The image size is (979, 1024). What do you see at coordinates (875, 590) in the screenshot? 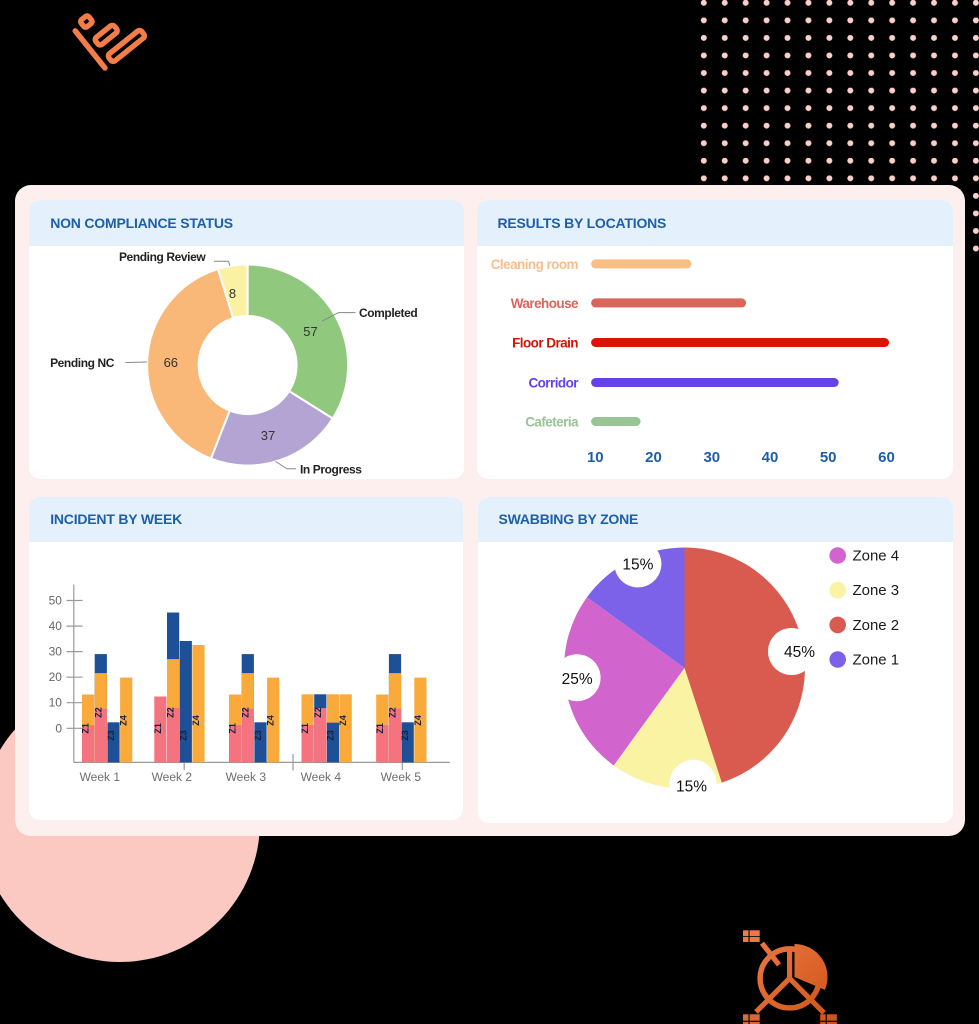
I see `svg-text: Zone 3` at bounding box center [875, 590].